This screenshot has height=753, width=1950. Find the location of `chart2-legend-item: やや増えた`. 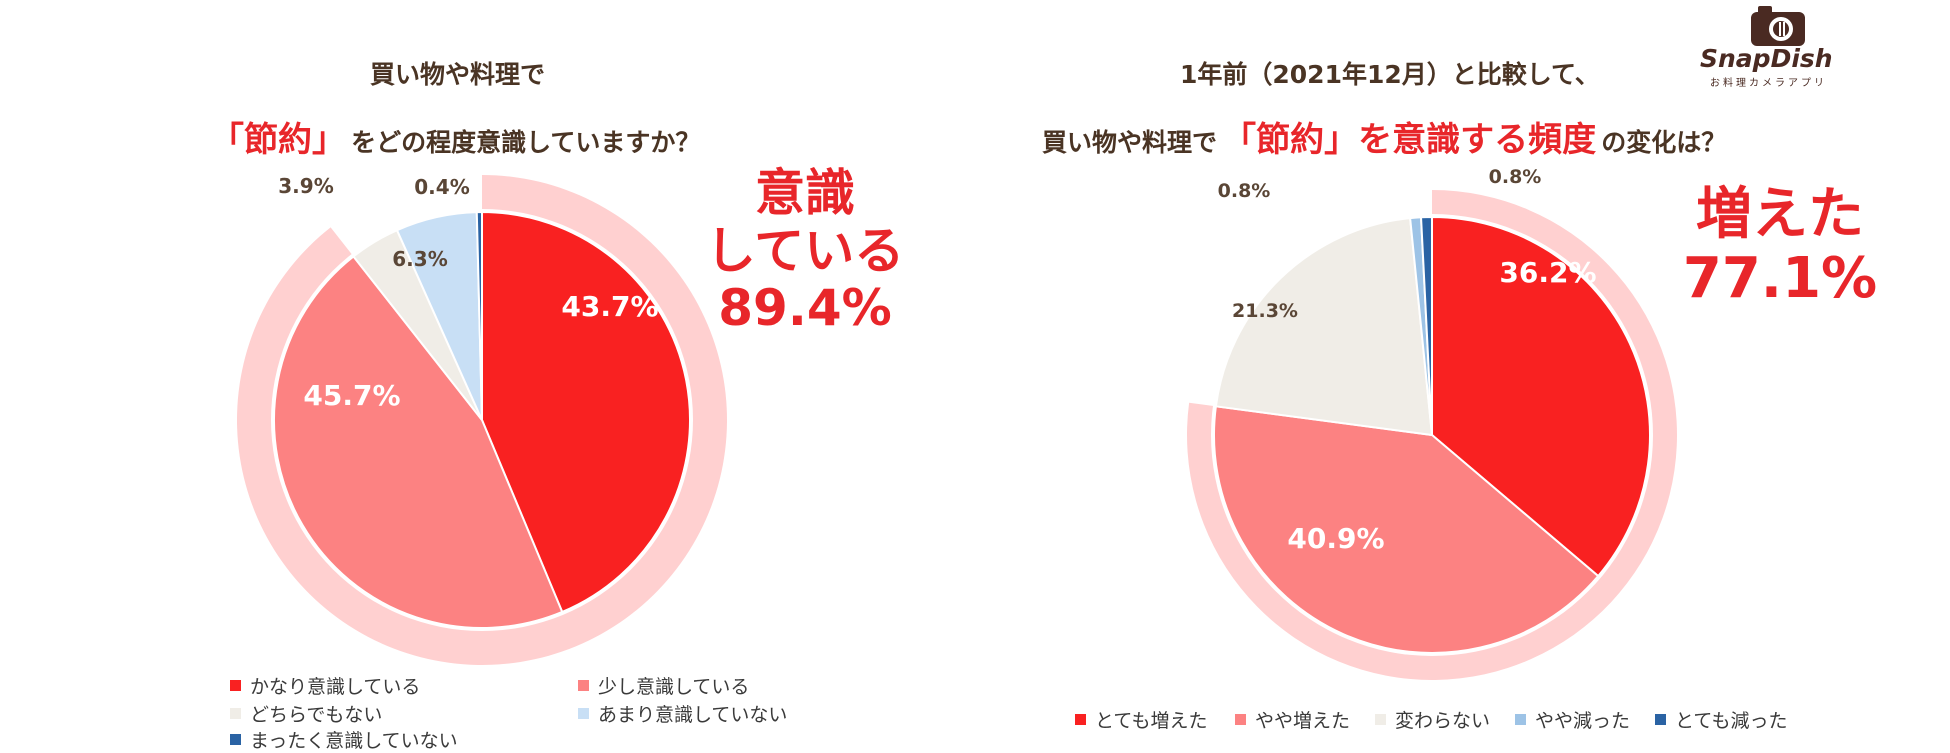

chart2-legend-item: やや増えた is located at coordinates (1292, 719).